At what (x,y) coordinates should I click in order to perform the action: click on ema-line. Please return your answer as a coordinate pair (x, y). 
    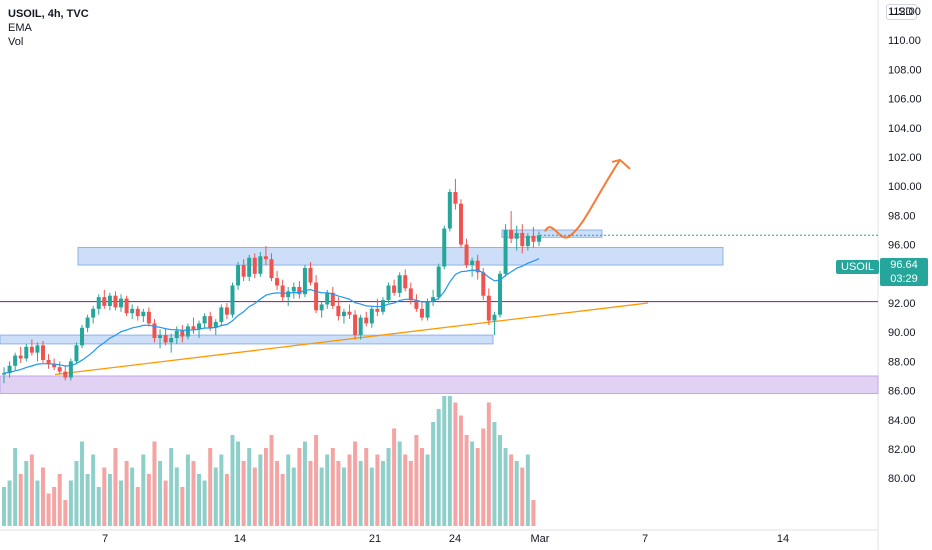
    Looking at the image, I should click on (271, 316).